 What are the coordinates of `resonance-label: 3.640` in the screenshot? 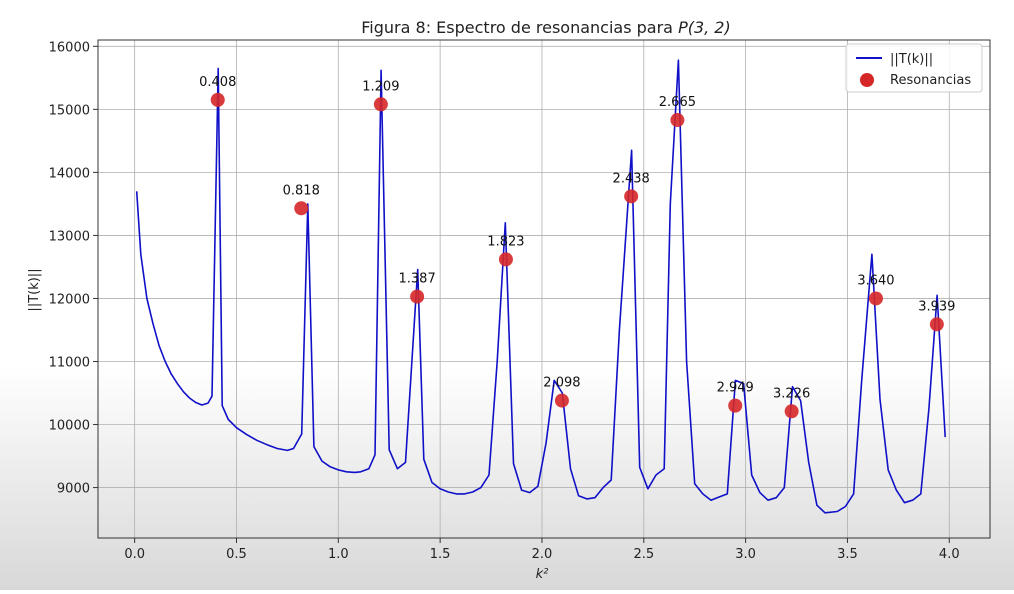 It's located at (875, 280).